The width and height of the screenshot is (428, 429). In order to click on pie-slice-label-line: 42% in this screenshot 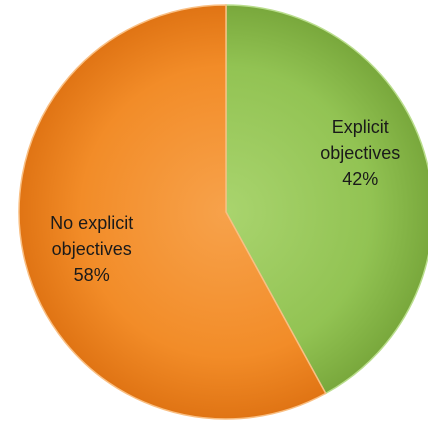, I will do `click(360, 179)`.